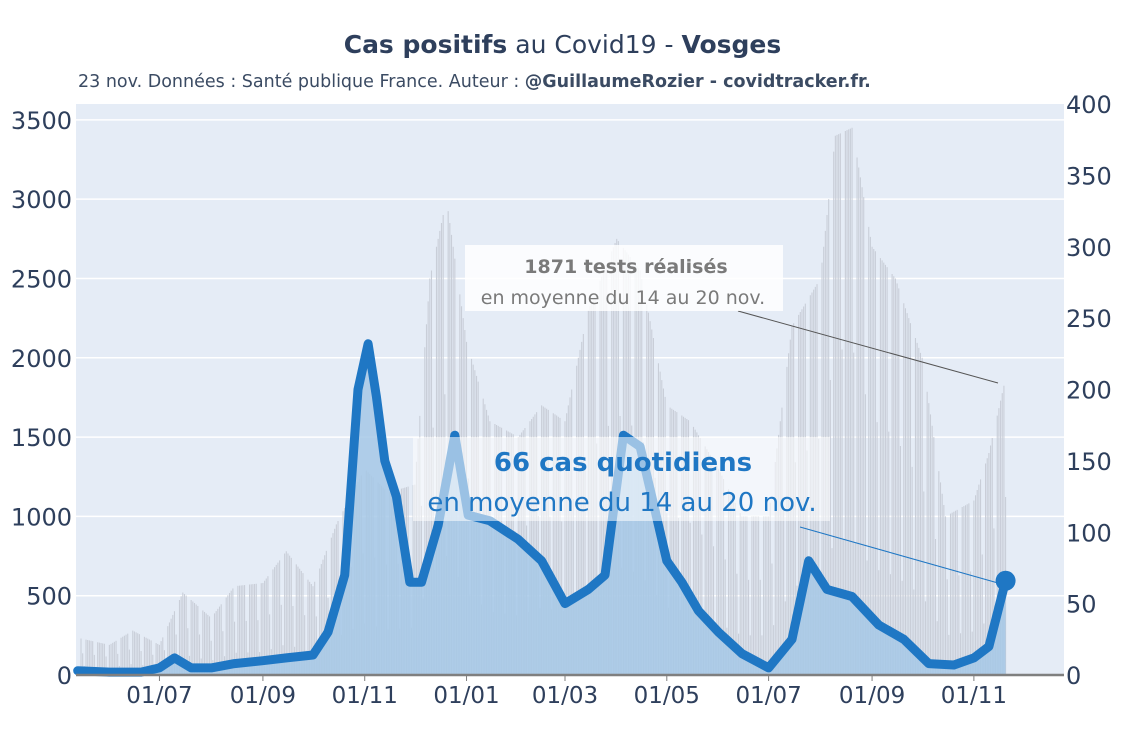 Image resolution: width=1125 pixels, height=750 pixels. I want to click on y-axis-left: 0 500 1000 1500 2000 2500 3000 3500, so click(41, 398).